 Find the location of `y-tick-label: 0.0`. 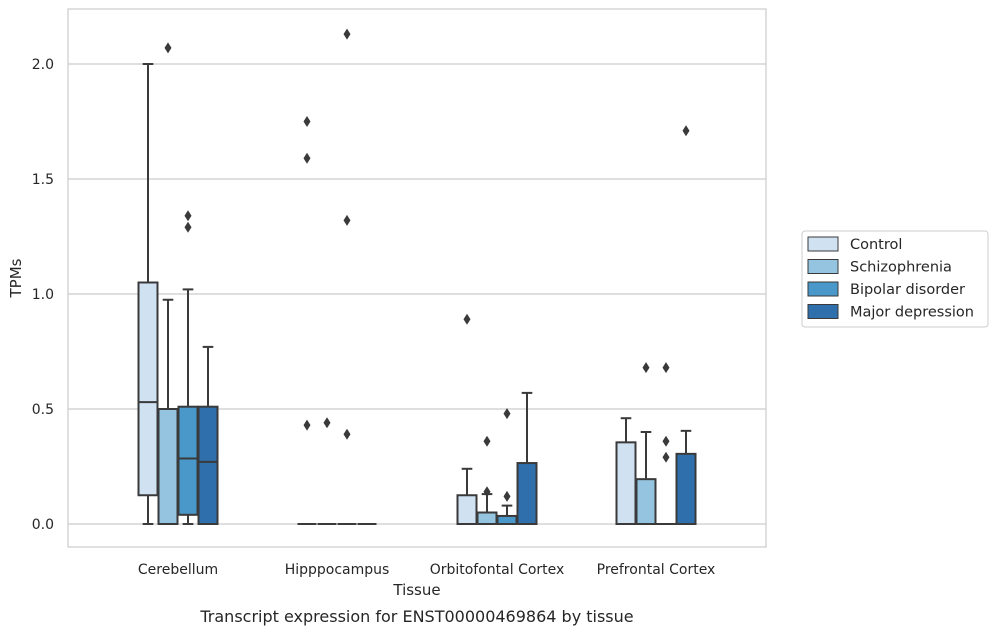

y-tick-label: 0.0 is located at coordinates (43, 525).